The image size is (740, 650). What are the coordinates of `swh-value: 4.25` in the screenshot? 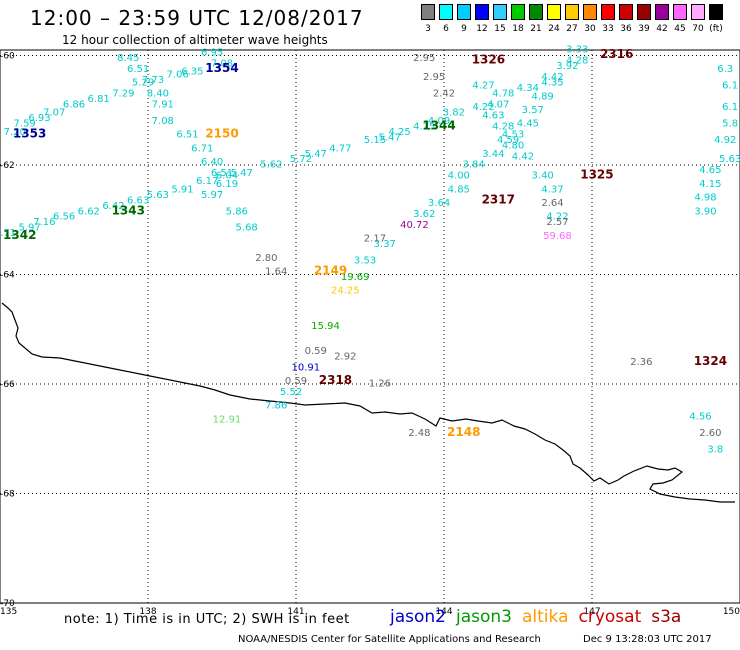 It's located at (399, 132).